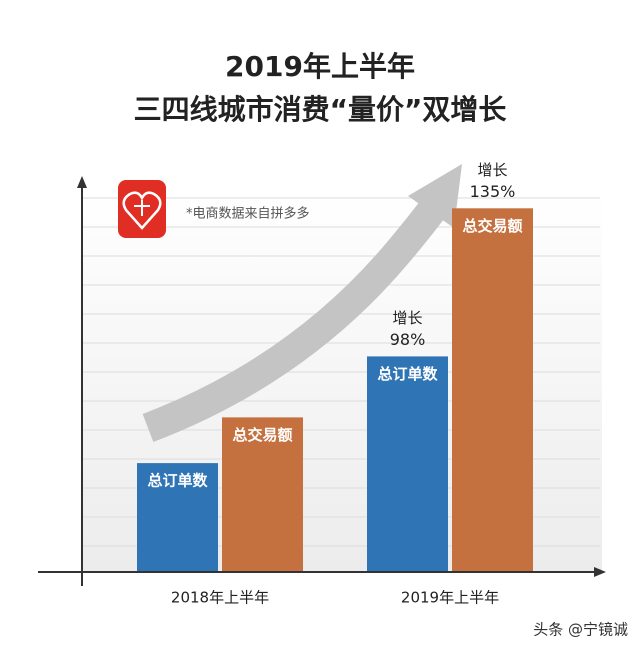  What do you see at coordinates (320, 66) in the screenshot?
I see `chart-title: 2019年上半年` at bounding box center [320, 66].